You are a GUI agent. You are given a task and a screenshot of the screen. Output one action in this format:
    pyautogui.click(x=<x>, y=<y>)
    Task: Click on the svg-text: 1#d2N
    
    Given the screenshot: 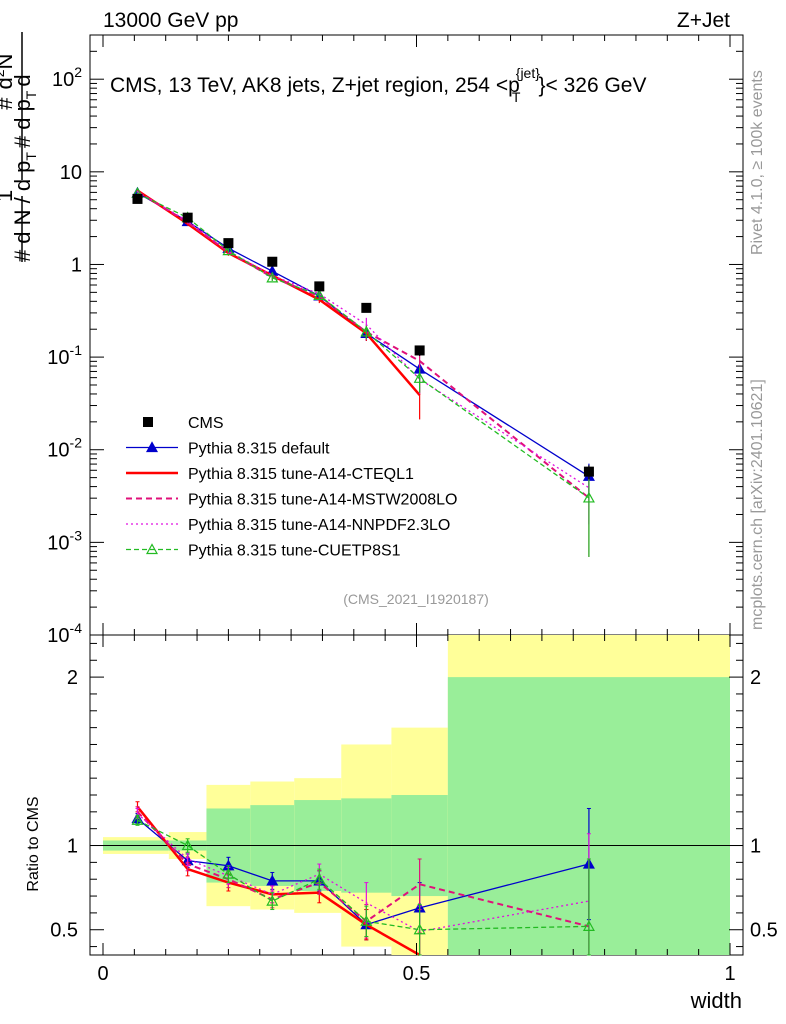 What is the action you would take?
    pyautogui.click(x=8, y=128)
    